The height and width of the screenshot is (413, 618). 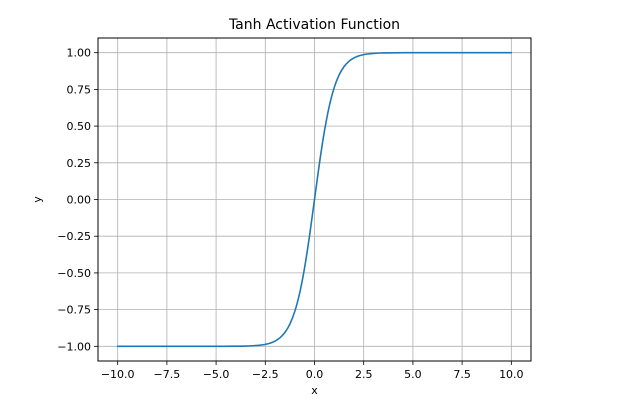 What do you see at coordinates (413, 374) in the screenshot?
I see `x-tick-label: 5.0` at bounding box center [413, 374].